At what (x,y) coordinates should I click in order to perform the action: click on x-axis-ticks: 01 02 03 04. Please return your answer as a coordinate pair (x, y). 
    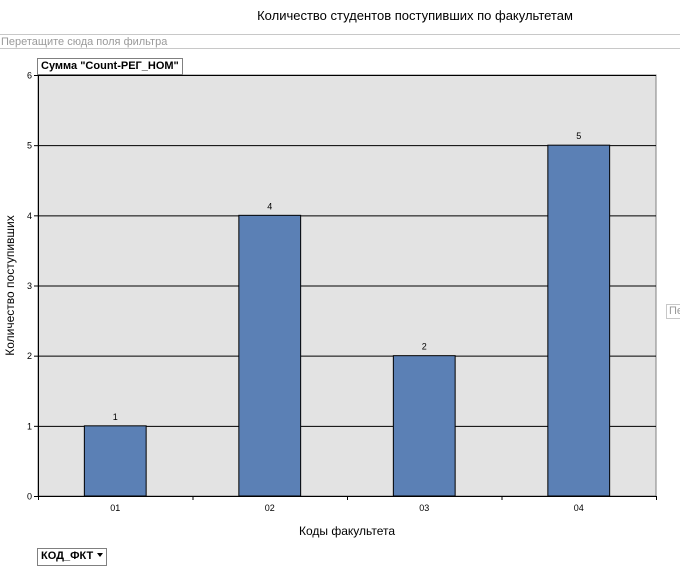
    Looking at the image, I should click on (347, 504).